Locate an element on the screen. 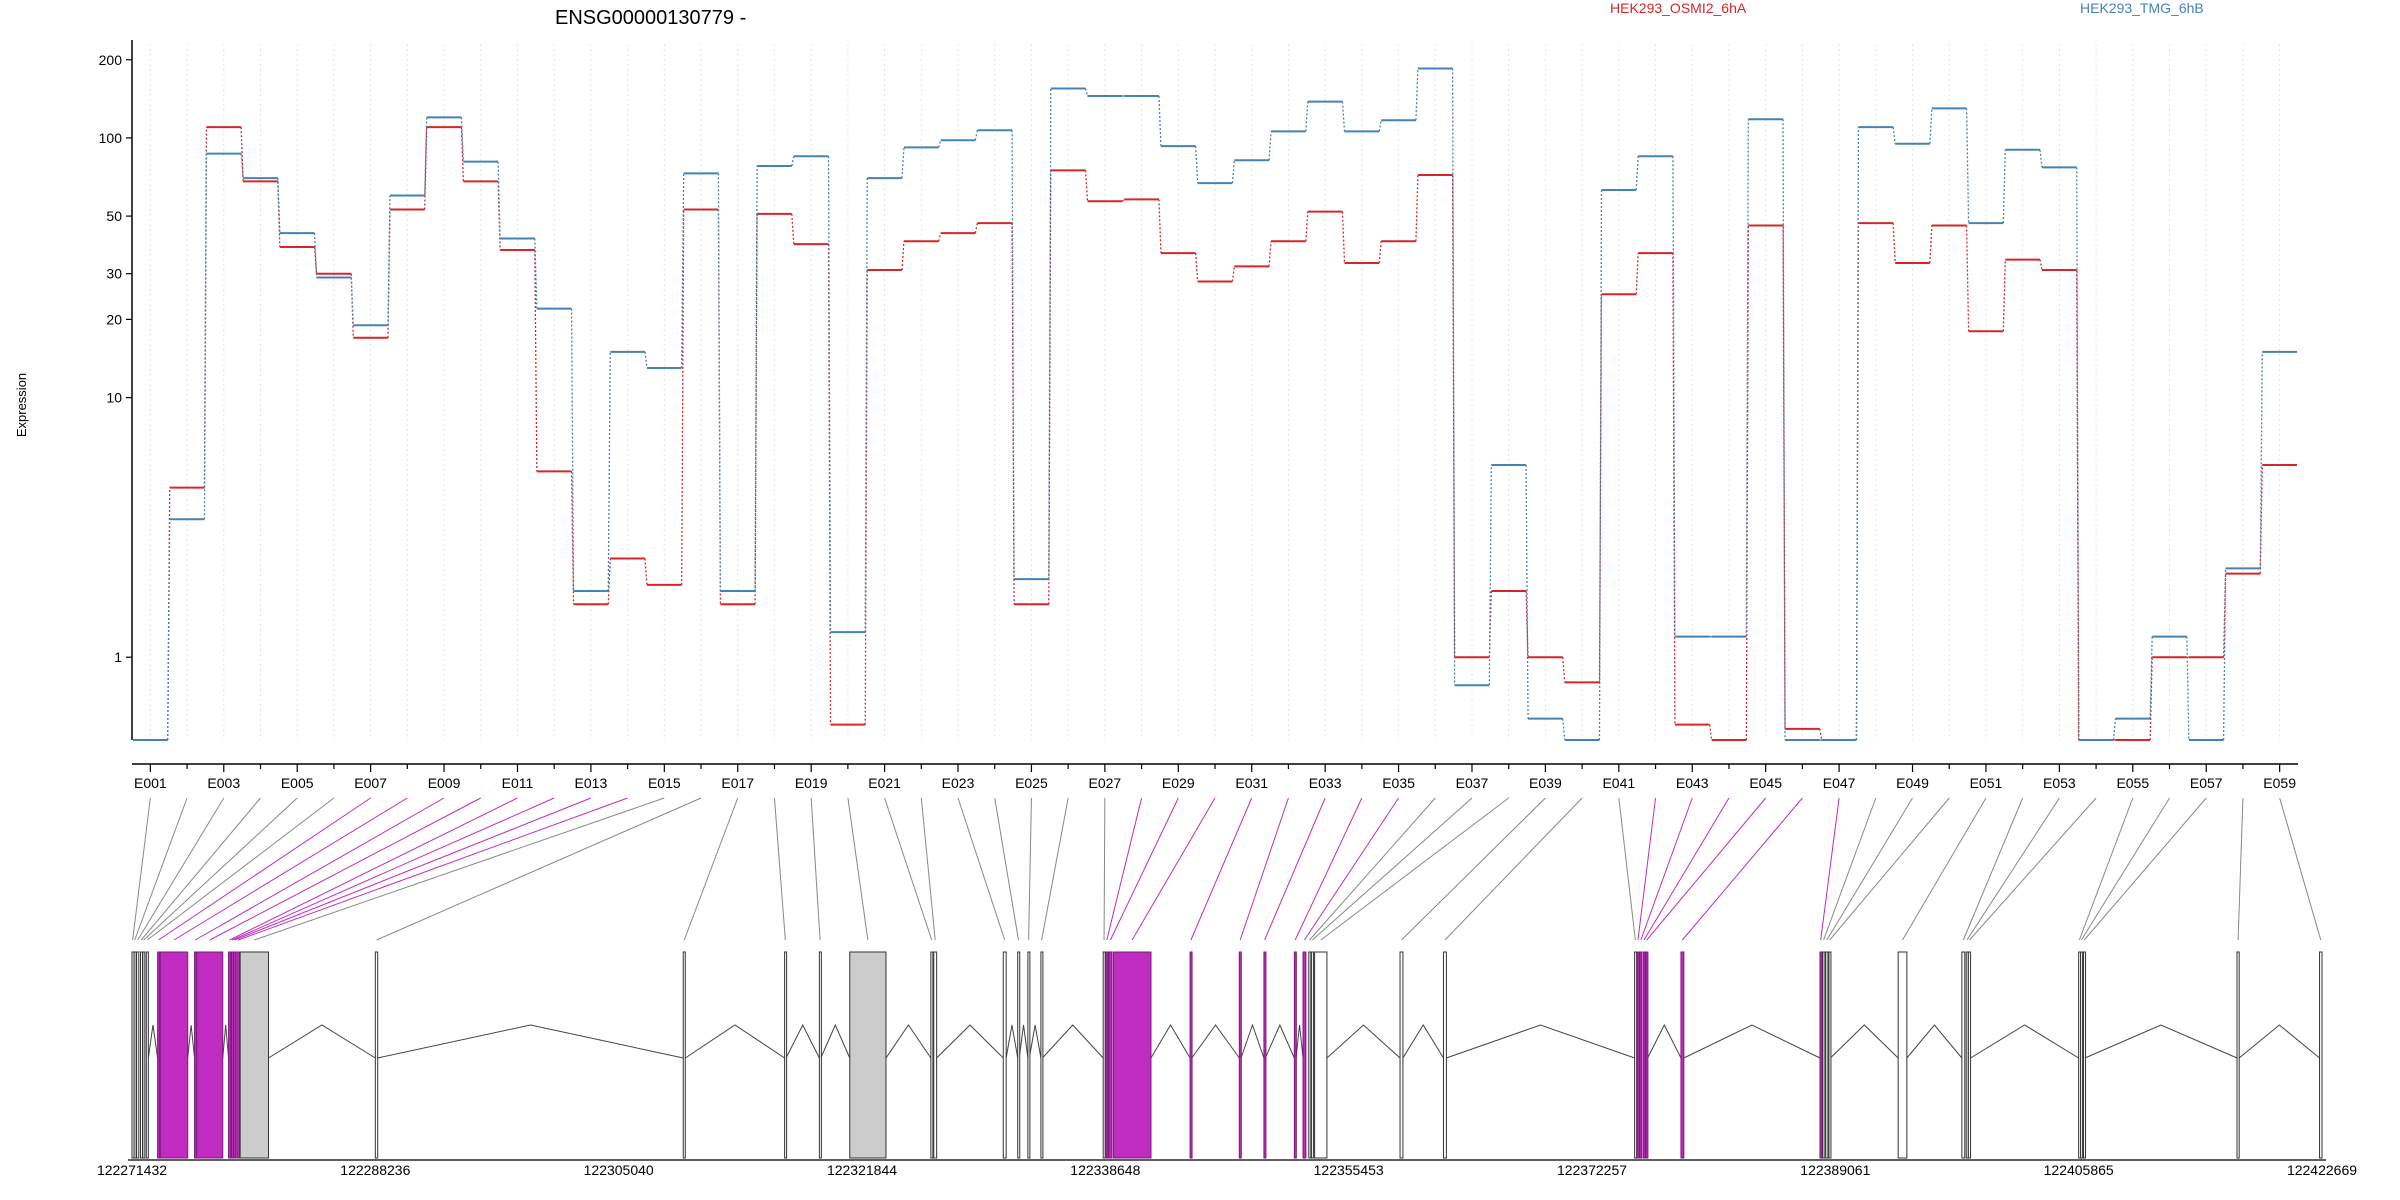  x-tick-label: E031 is located at coordinates (1251, 783).